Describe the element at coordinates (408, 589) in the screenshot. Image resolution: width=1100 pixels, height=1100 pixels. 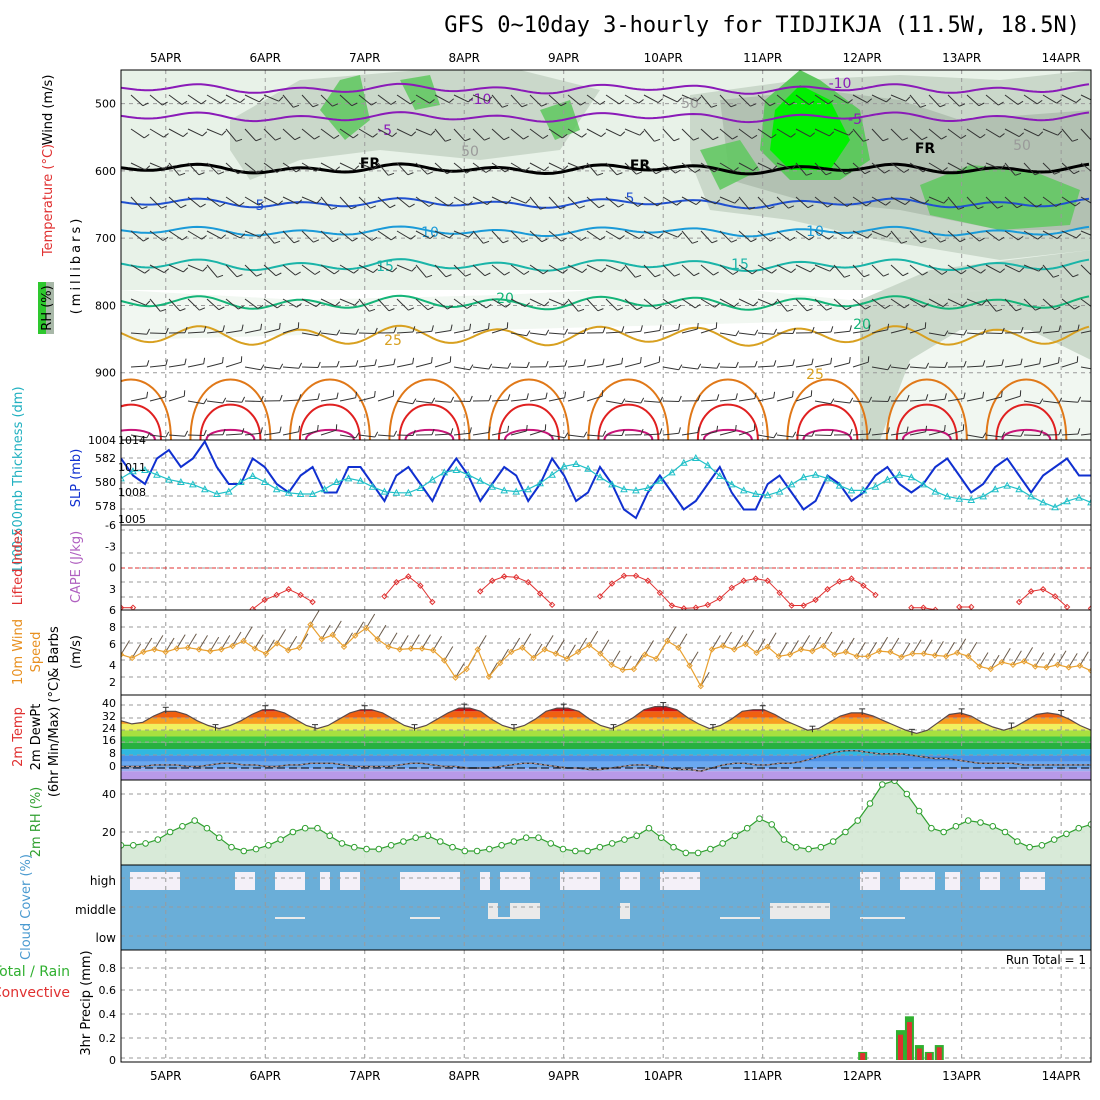
I see `li-line` at that location.